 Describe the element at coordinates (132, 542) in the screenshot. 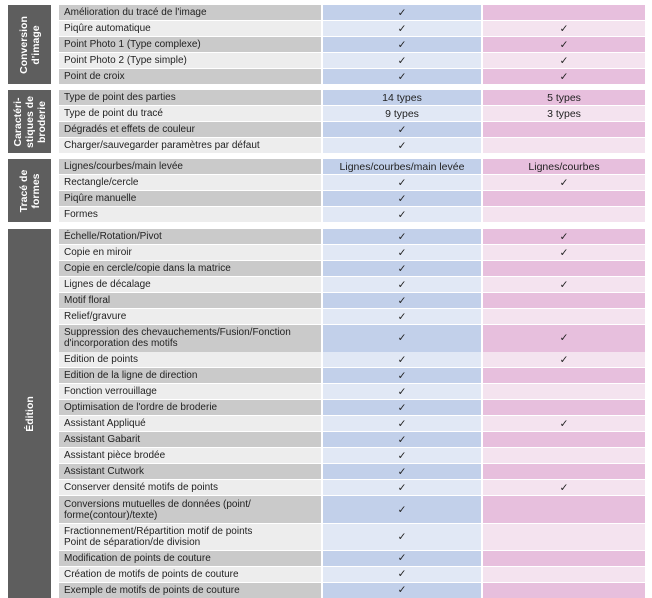

I see `feature-name-line: Point de séparation/de division` at that location.